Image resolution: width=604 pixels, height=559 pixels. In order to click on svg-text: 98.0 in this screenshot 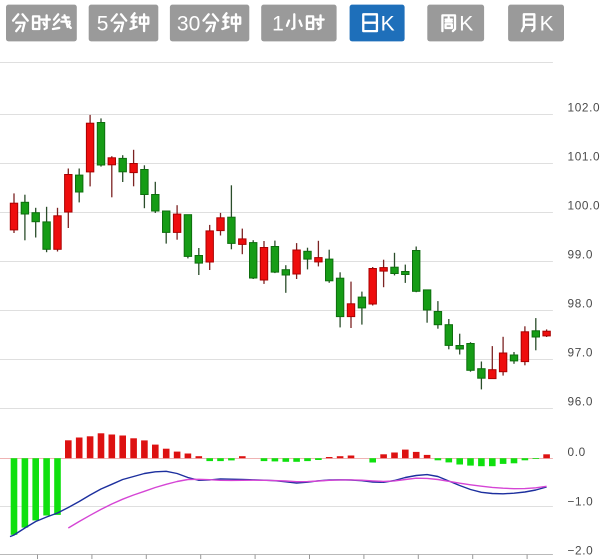, I will do `click(581, 304)`.